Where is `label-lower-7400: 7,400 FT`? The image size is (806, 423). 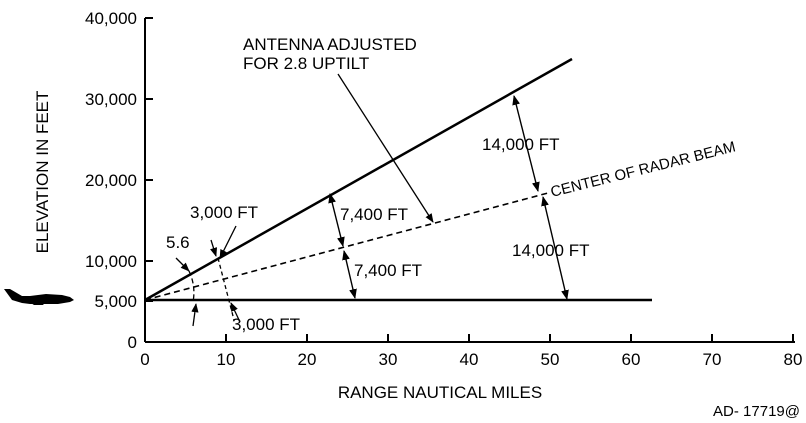
label-lower-7400: 7,400 FT is located at coordinates (388, 270).